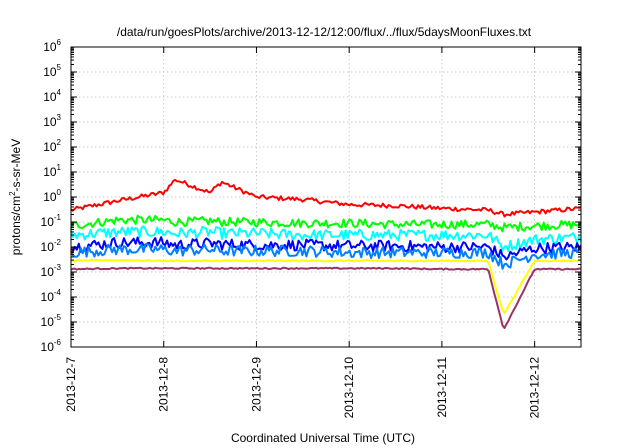 The width and height of the screenshot is (640, 448). What do you see at coordinates (442, 387) in the screenshot?
I see `x-tick-label: 2013-12-11` at bounding box center [442, 387].